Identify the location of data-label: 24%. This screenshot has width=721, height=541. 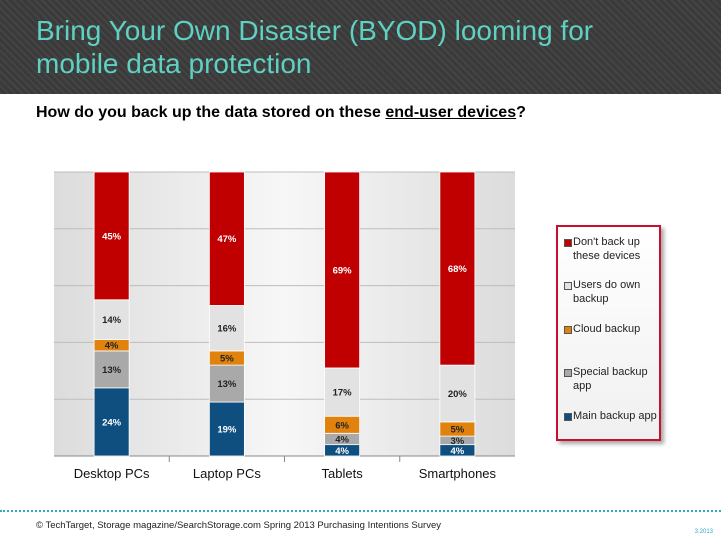
(112, 422).